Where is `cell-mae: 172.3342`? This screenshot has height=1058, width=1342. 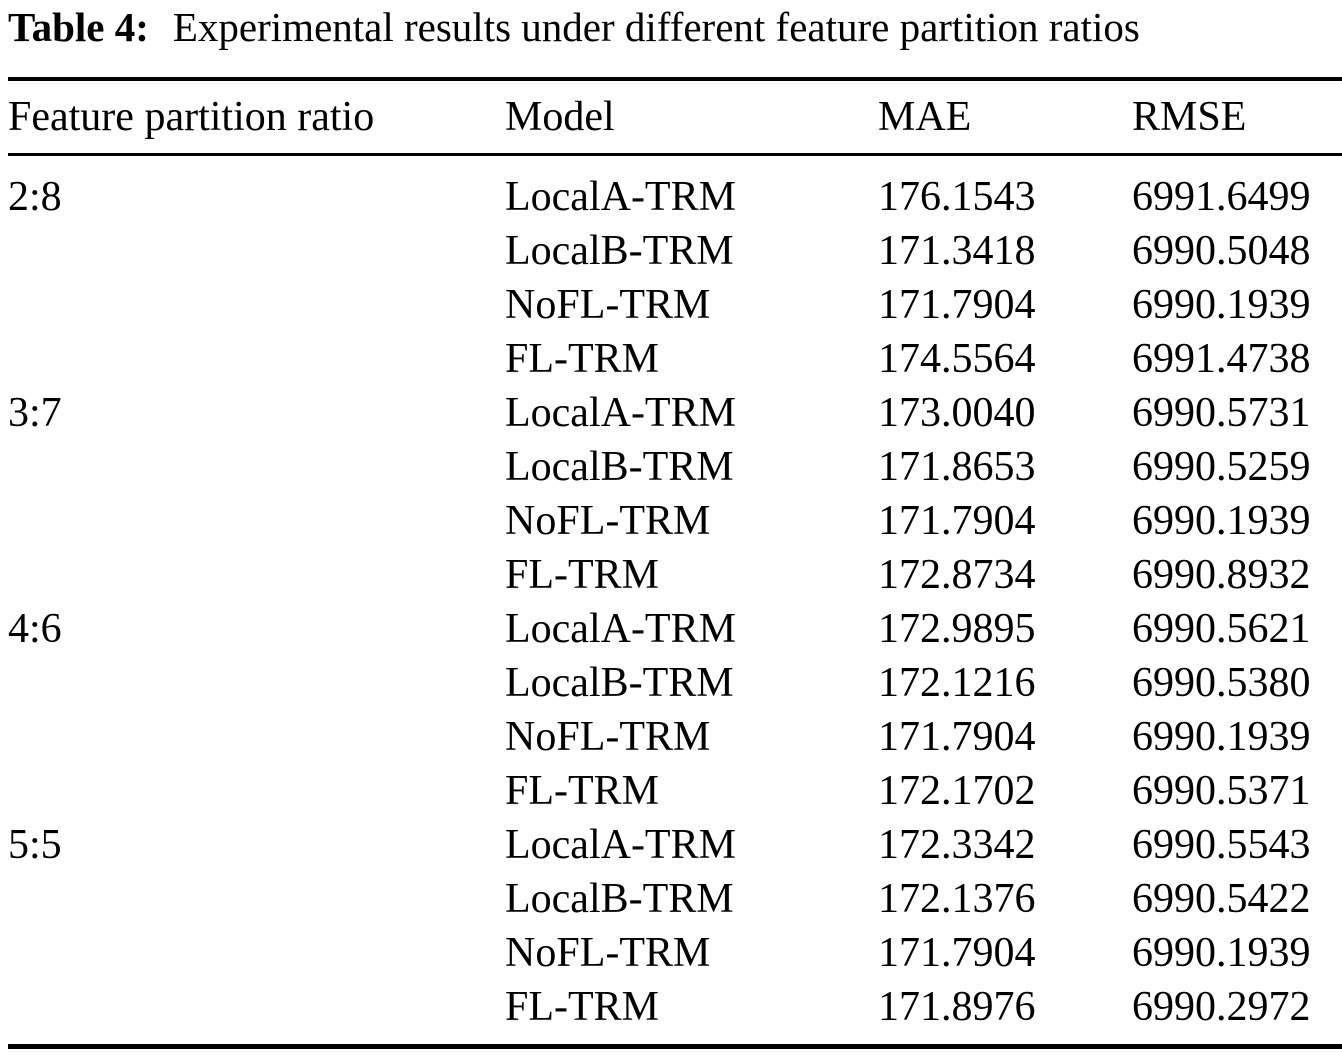 cell-mae: 172.3342 is located at coordinates (957, 845).